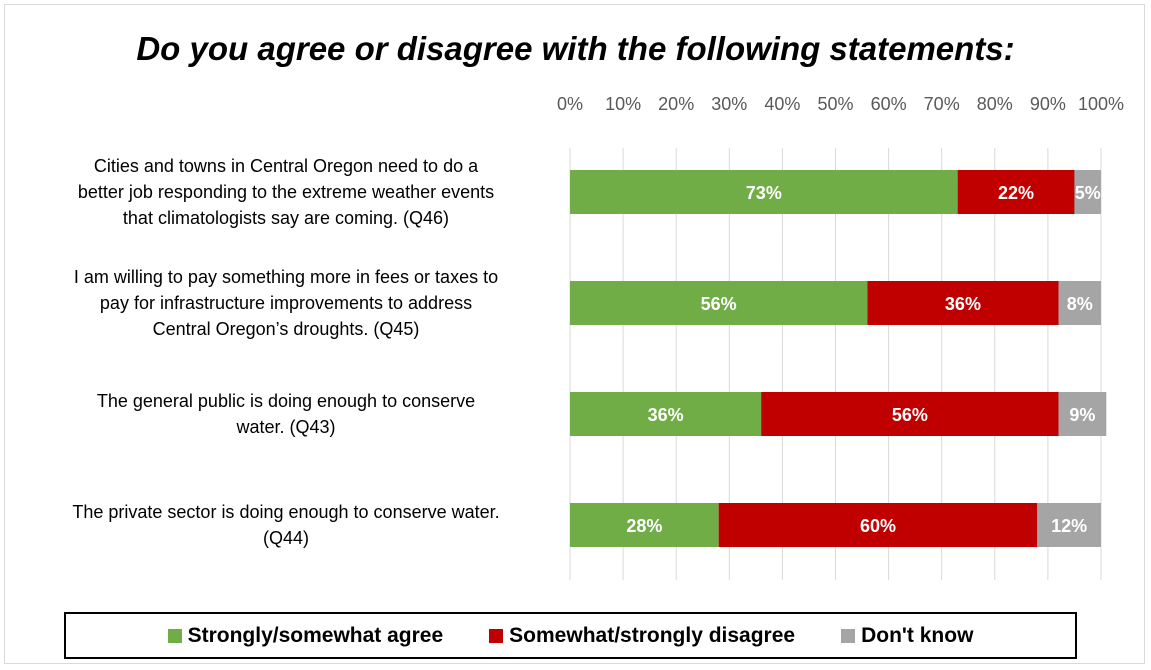 This screenshot has width=1151, height=670. I want to click on legend-item: Don't know, so click(907, 636).